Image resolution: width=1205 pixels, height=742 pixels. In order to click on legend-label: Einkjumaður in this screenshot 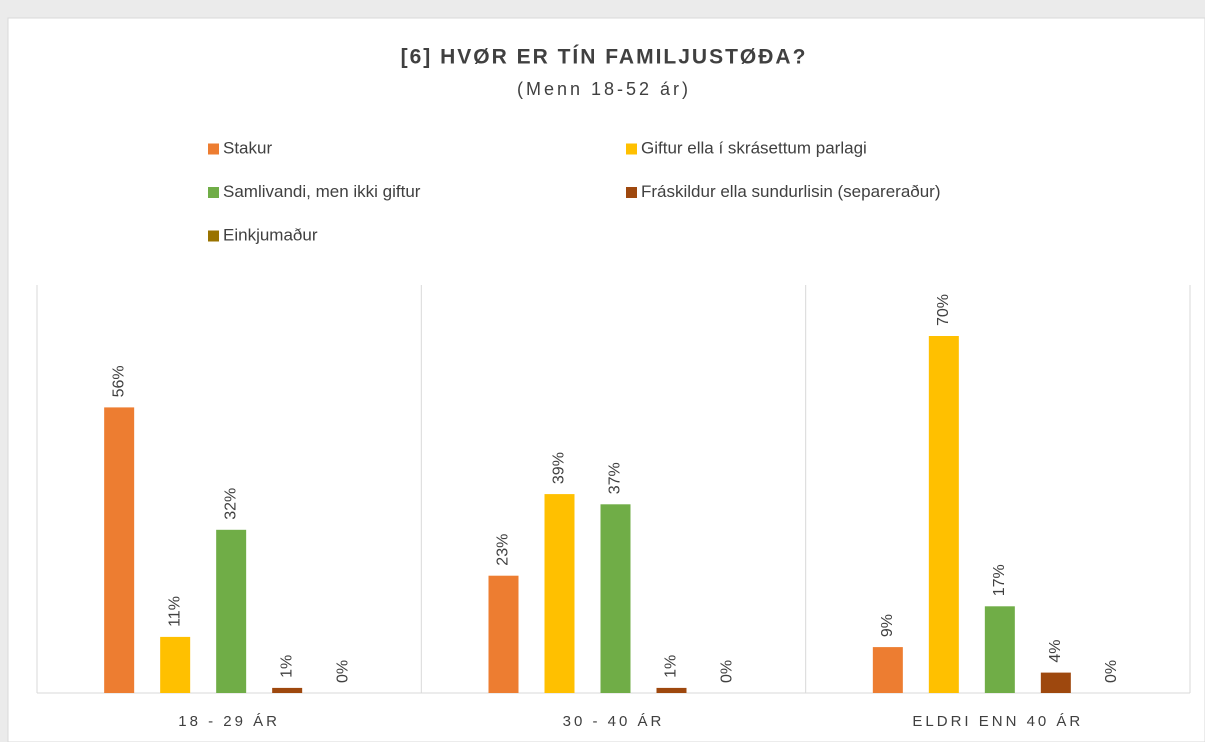, I will do `click(270, 234)`.